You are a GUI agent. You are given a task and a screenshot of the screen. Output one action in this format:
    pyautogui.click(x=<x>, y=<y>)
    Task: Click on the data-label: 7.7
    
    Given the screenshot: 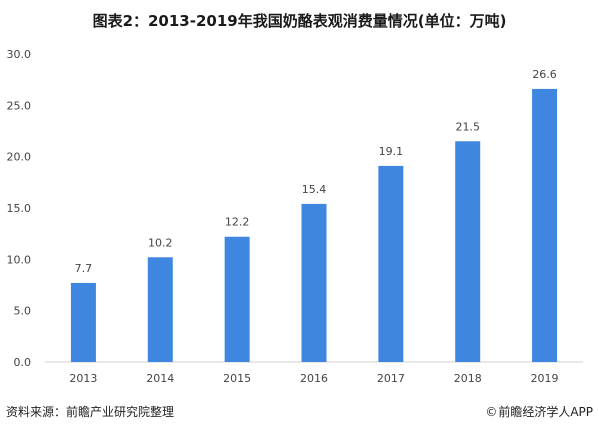 What is the action you would take?
    pyautogui.click(x=84, y=268)
    